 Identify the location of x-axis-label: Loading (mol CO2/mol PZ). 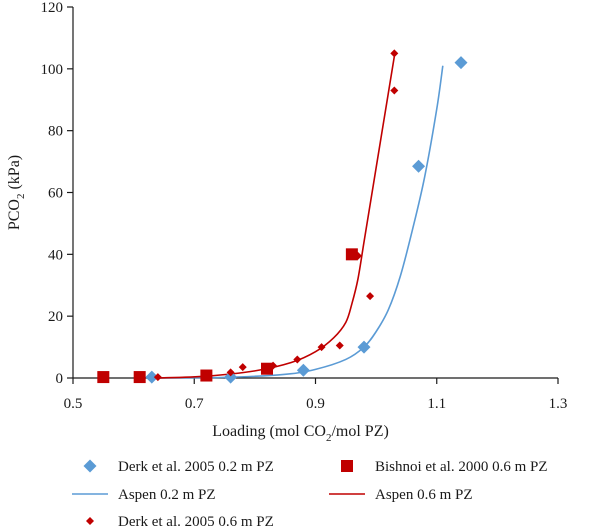
(300, 433).